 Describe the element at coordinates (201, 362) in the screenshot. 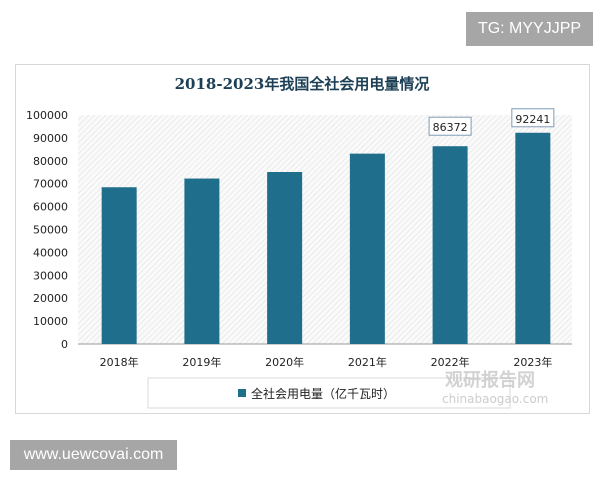

I see `x-tick-label: 2019年` at that location.